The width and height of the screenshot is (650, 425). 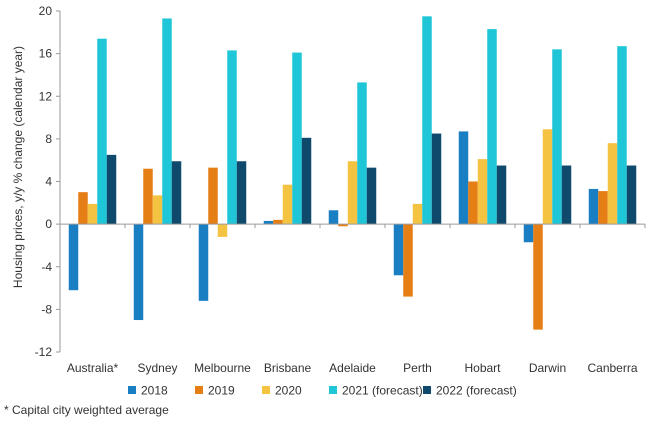 What do you see at coordinates (603, 208) in the screenshot?
I see `bar-2019-Canberra` at bounding box center [603, 208].